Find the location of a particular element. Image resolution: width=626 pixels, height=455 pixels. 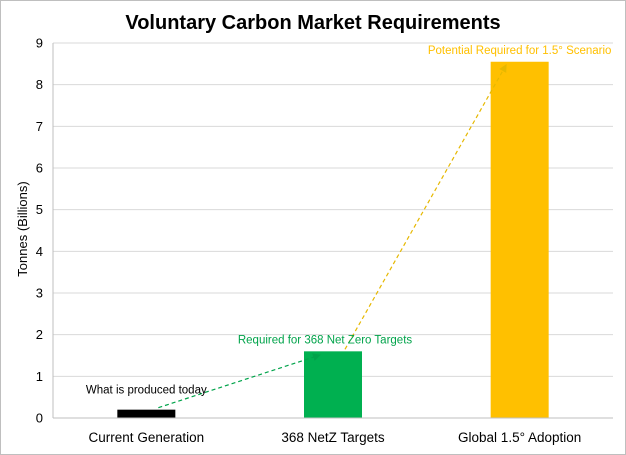

y-tick-label: 4 is located at coordinates (39, 251).